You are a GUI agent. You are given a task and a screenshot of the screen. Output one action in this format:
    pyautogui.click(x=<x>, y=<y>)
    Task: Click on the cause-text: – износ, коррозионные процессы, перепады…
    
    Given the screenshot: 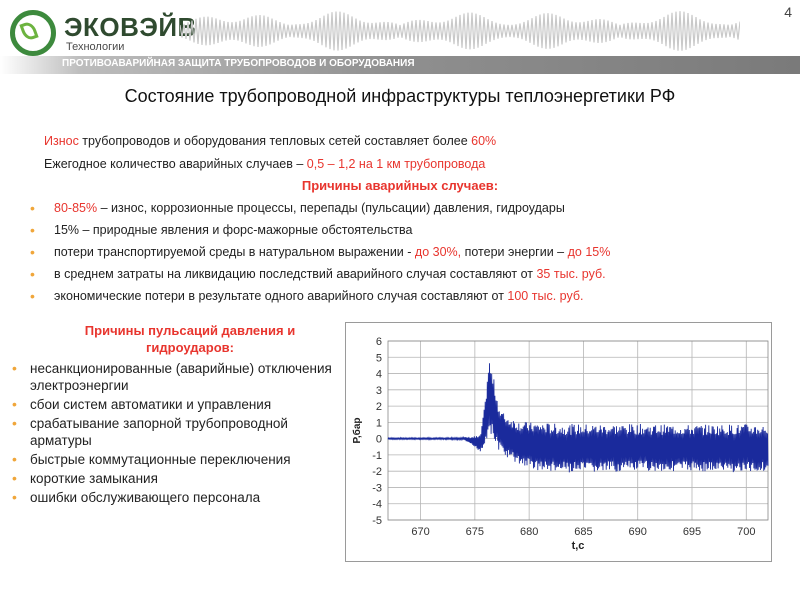 What is the action you would take?
    pyautogui.click(x=331, y=208)
    